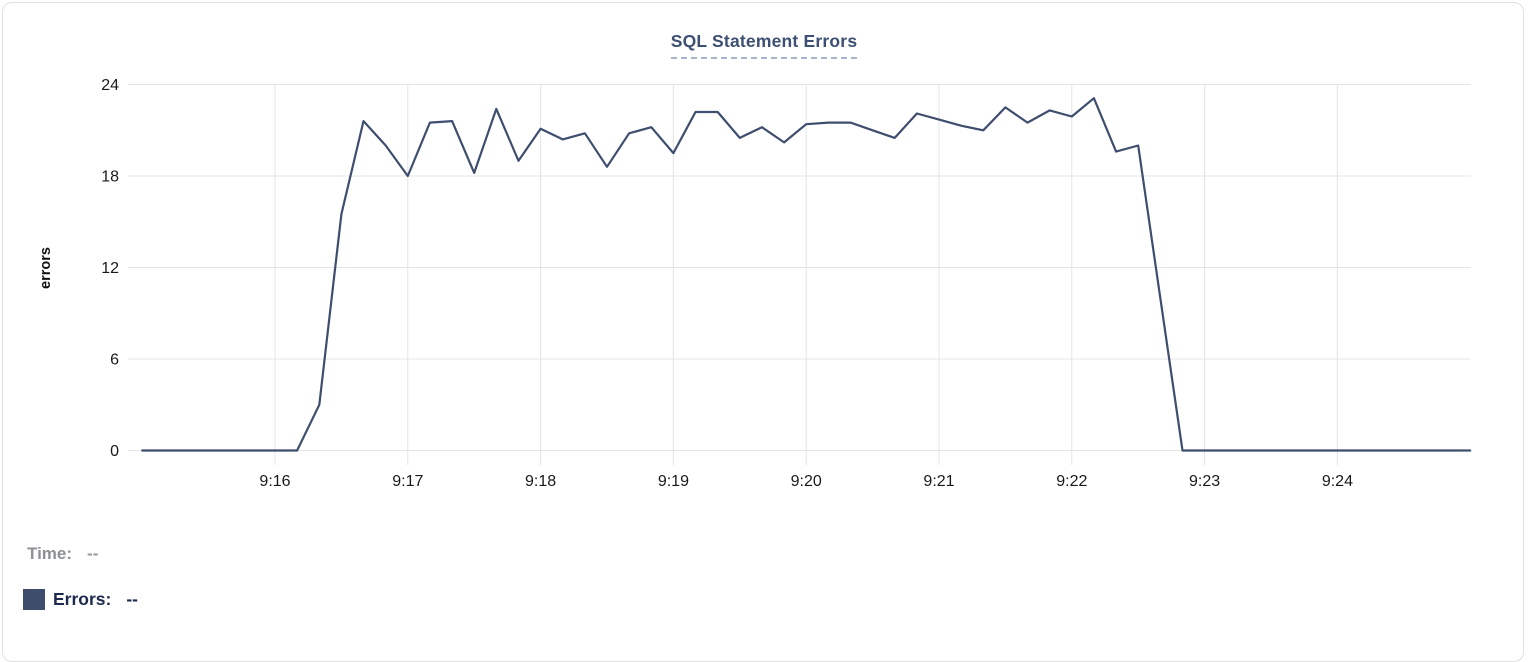 This screenshot has width=1528, height=662. What do you see at coordinates (1204, 481) in the screenshot?
I see `x-tick-label-9-23: 9:23` at bounding box center [1204, 481].